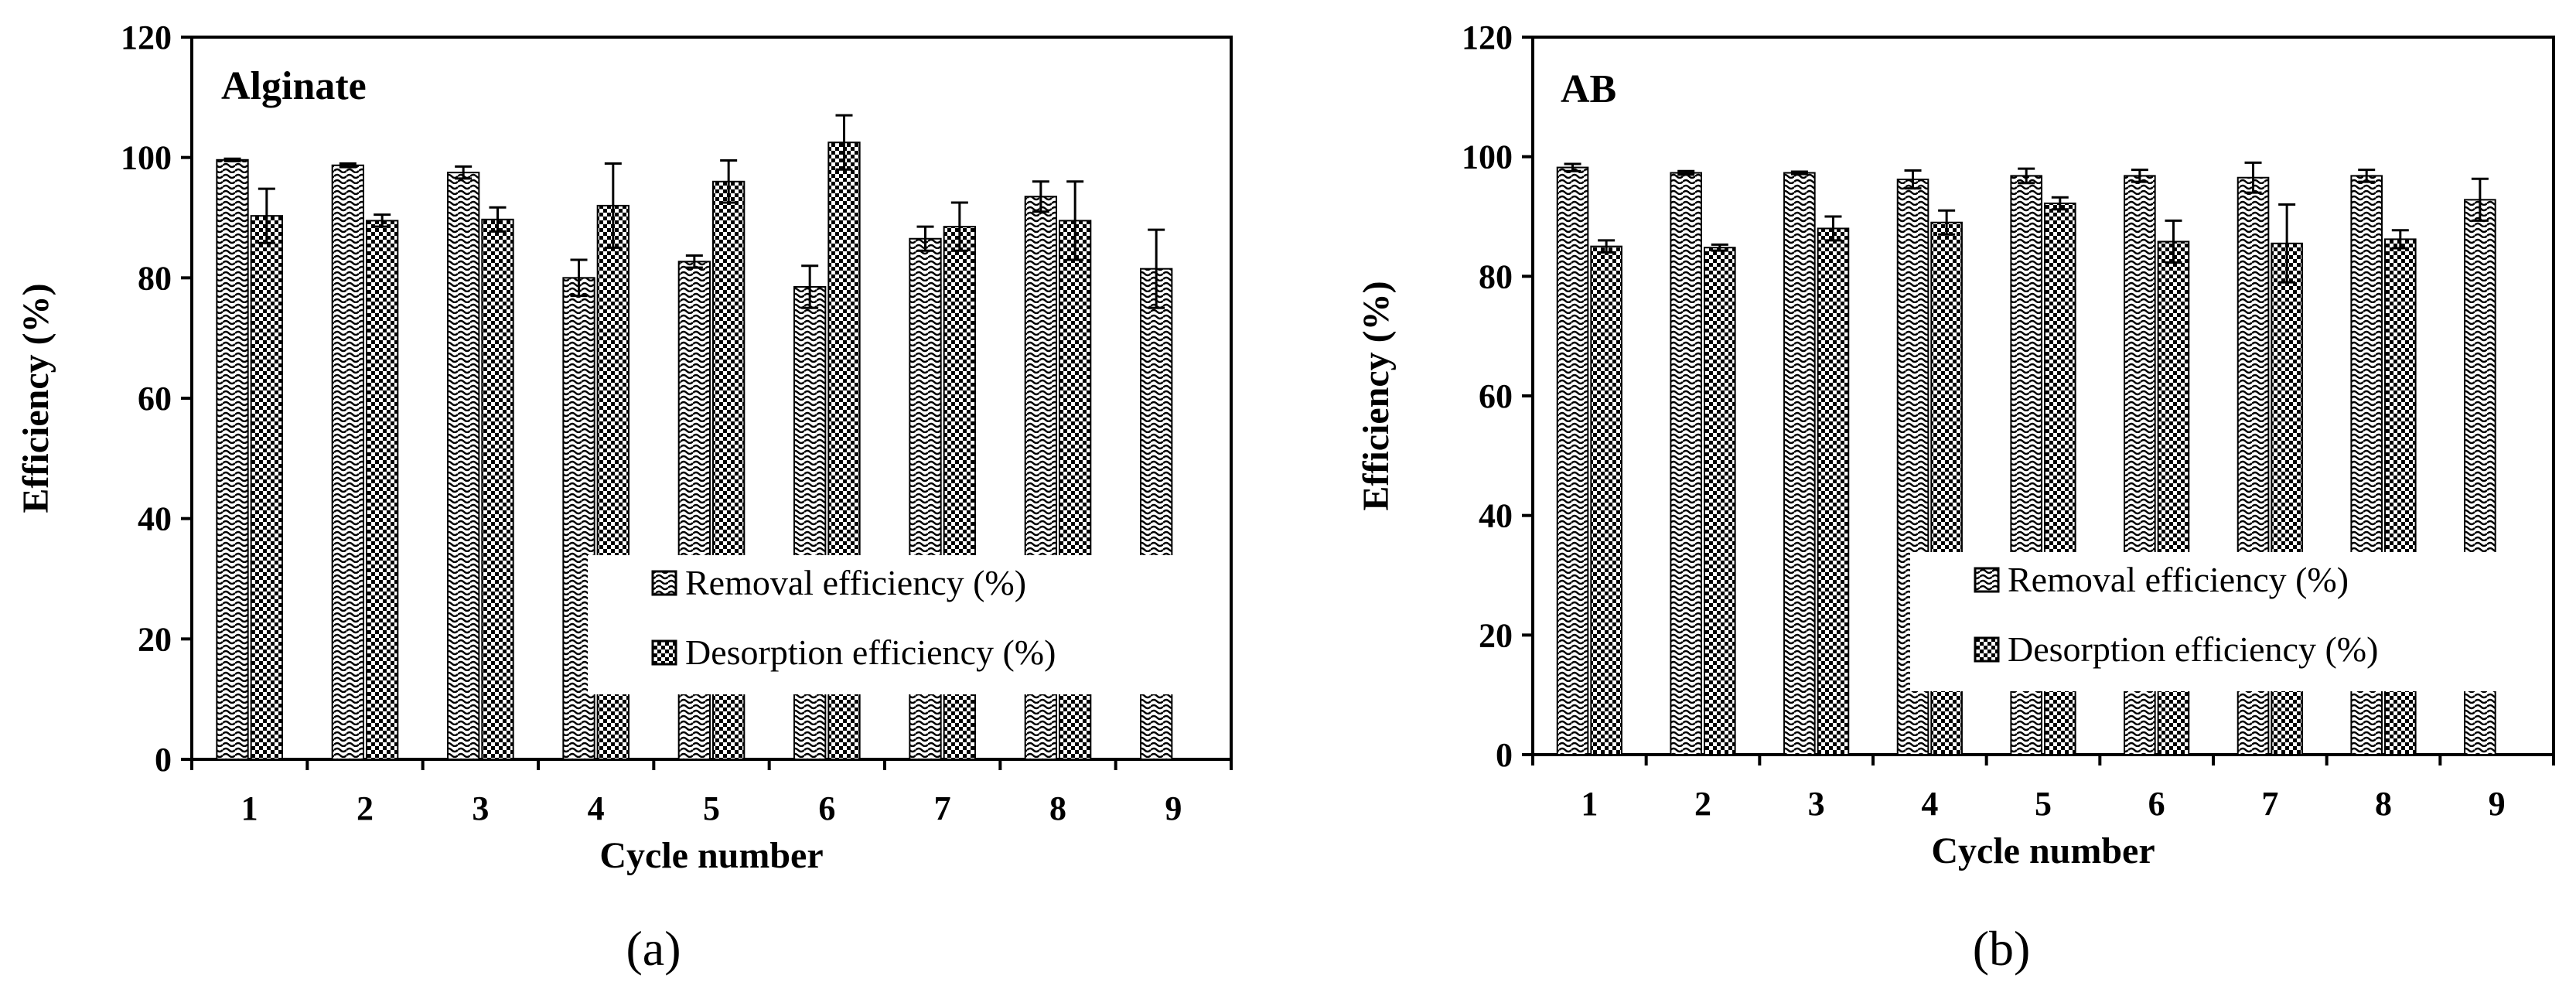 The height and width of the screenshot is (982, 2576). I want to click on panel-title: AB, so click(1588, 89).